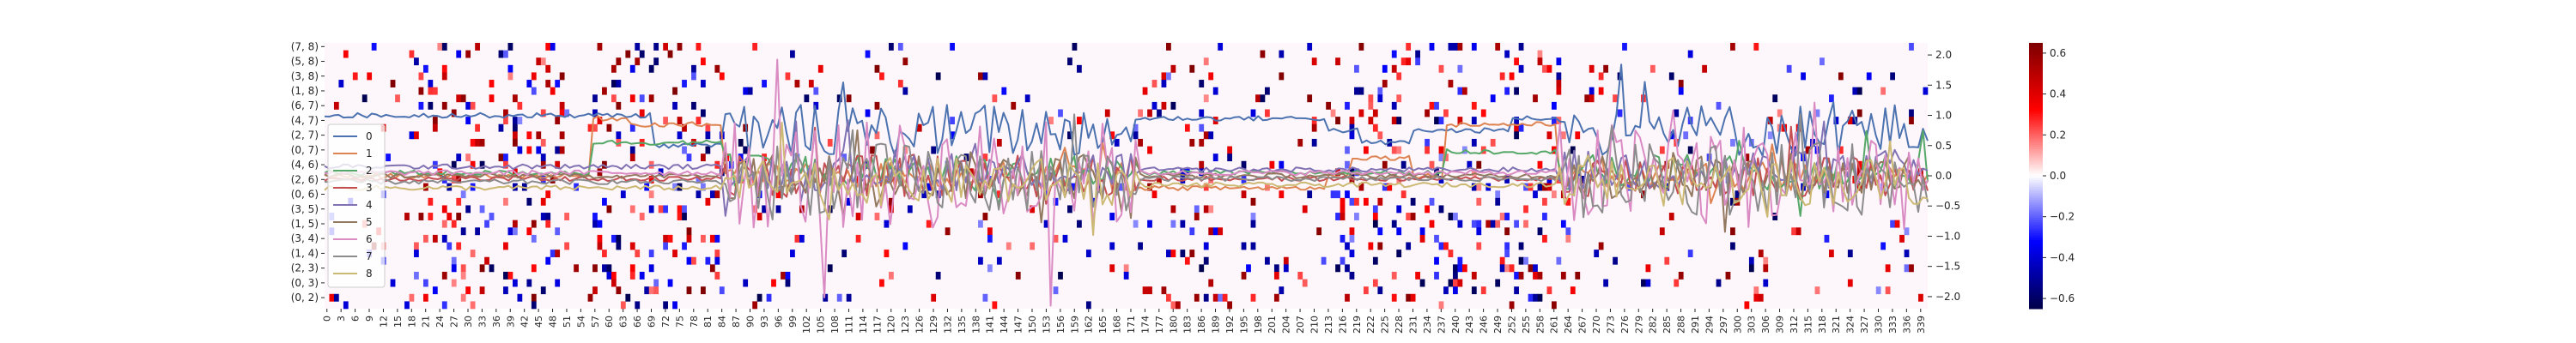  What do you see at coordinates (1610, 325) in the screenshot?
I see `x-tick-label: 273` at bounding box center [1610, 325].